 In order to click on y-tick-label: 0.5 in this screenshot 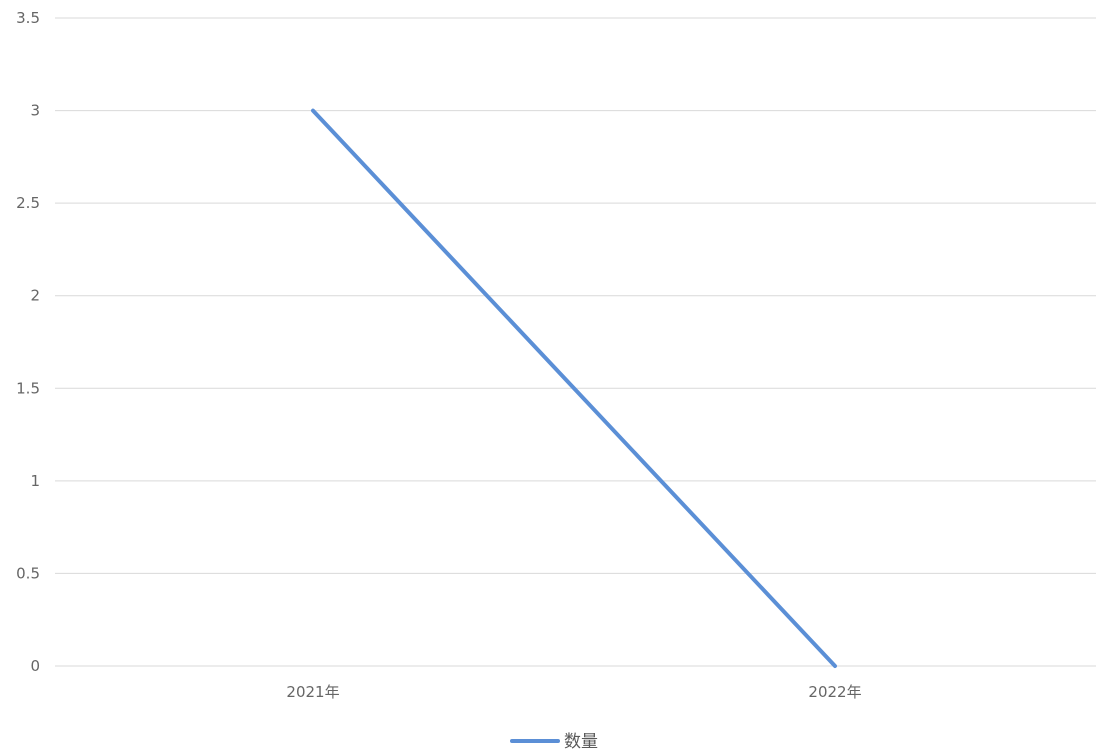, I will do `click(28, 573)`.